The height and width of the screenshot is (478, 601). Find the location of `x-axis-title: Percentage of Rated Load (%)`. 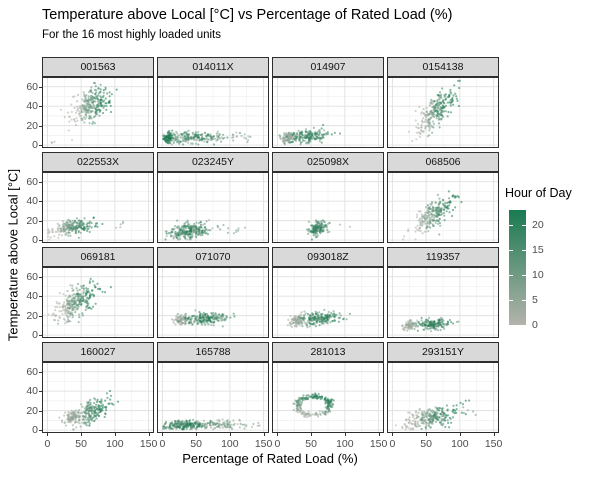

x-axis-title: Percentage of Rated Load (%) is located at coordinates (270, 458).